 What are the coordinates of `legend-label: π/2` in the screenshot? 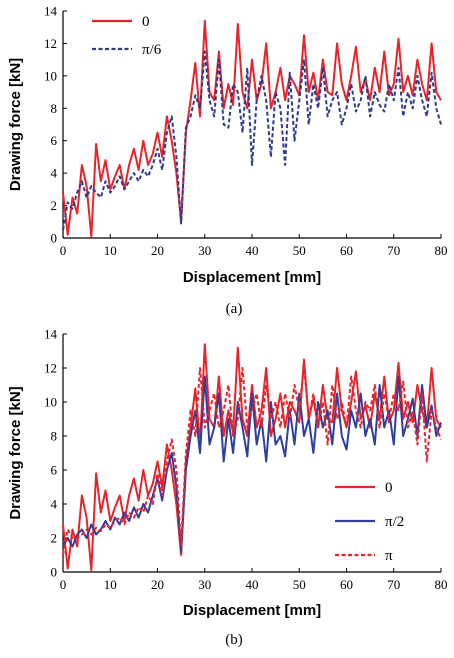 It's located at (394, 522).